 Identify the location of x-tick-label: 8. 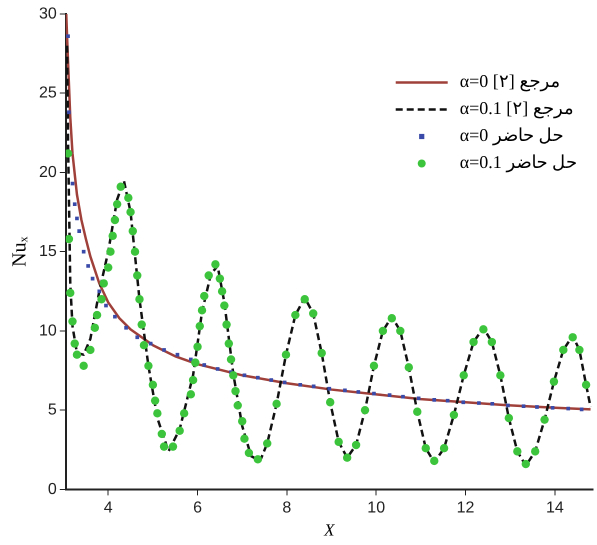
(287, 507).